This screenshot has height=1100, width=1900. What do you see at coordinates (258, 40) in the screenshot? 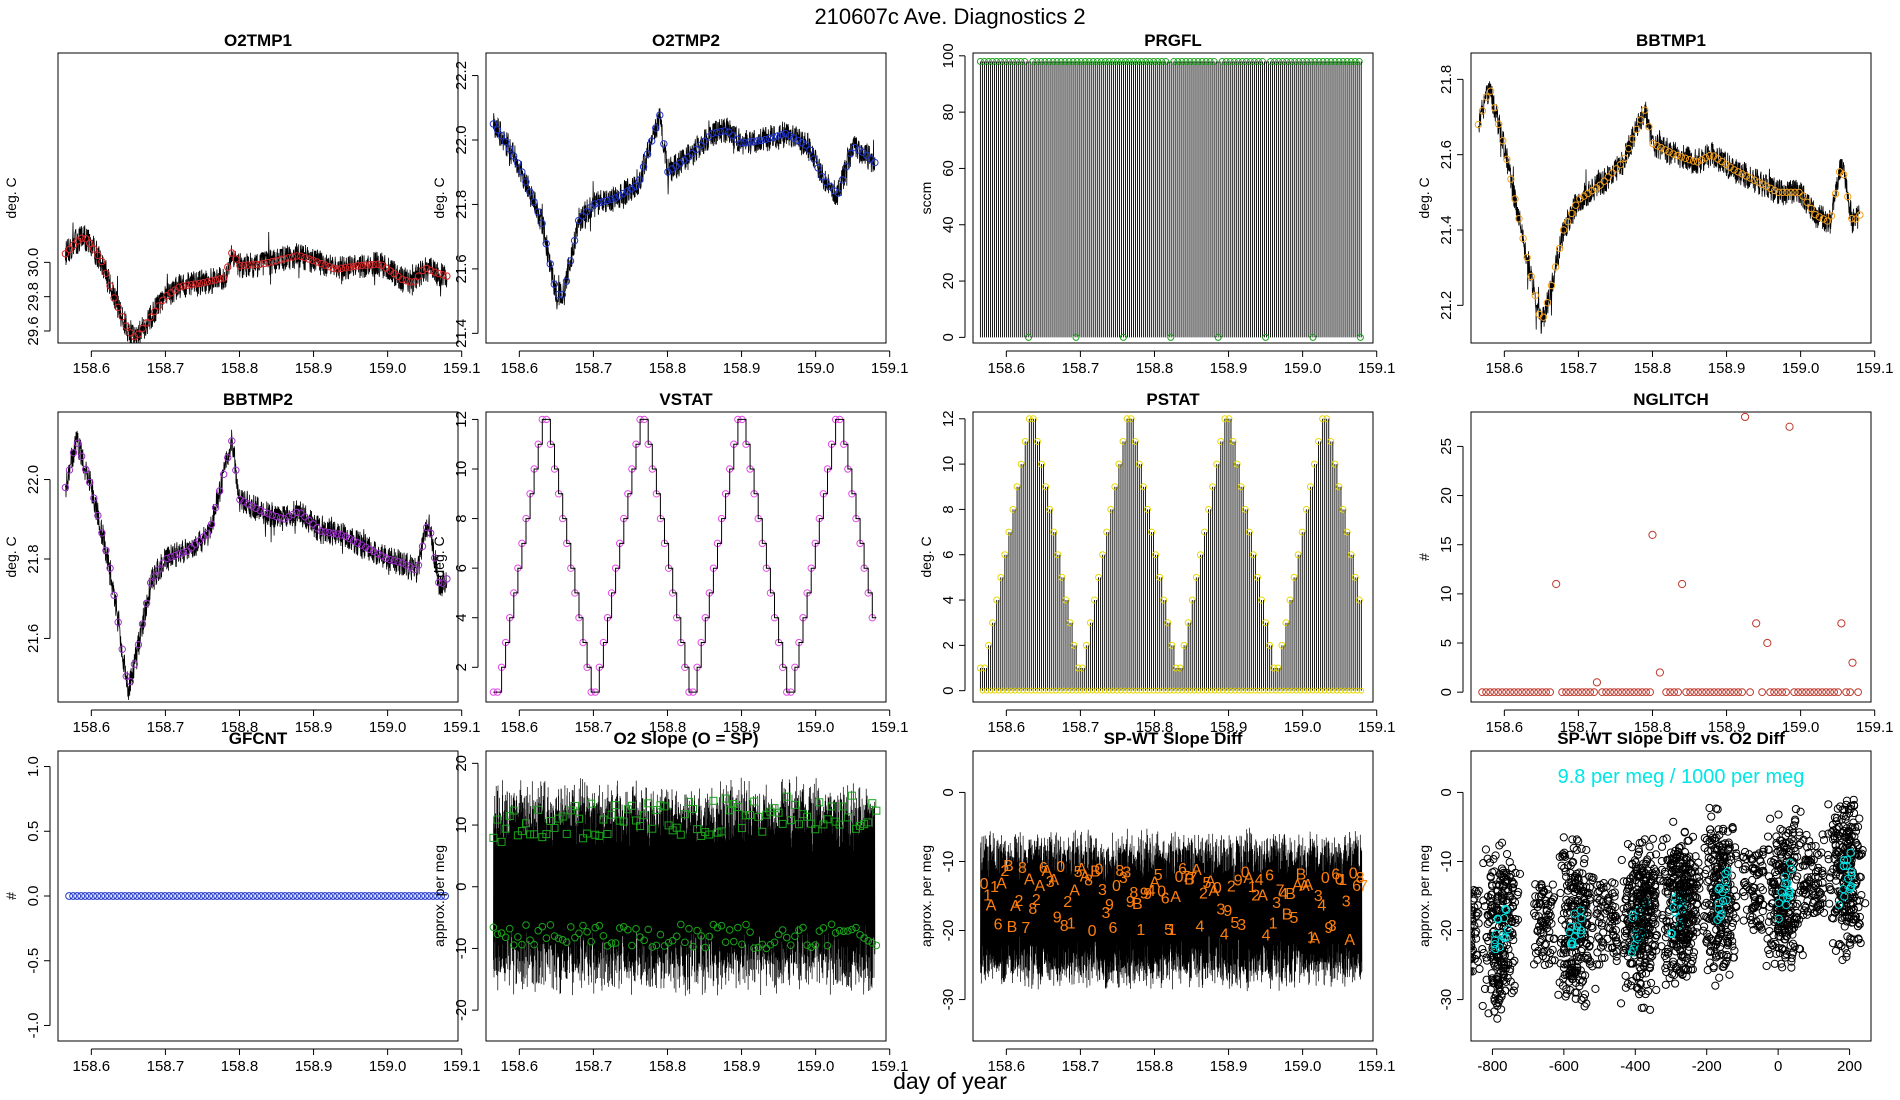
I see `panel-title-o2tmp1: O2TMP1` at bounding box center [258, 40].